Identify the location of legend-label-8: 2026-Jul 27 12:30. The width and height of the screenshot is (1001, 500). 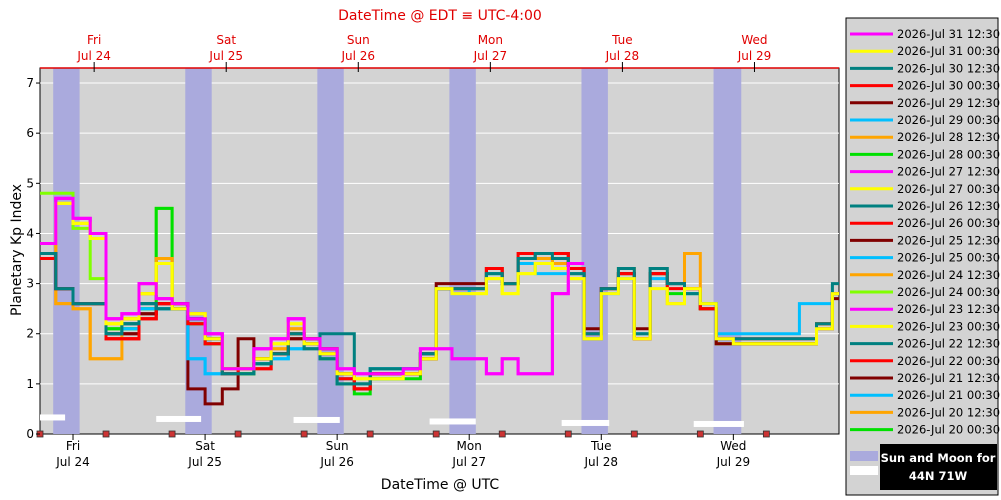
(948, 172).